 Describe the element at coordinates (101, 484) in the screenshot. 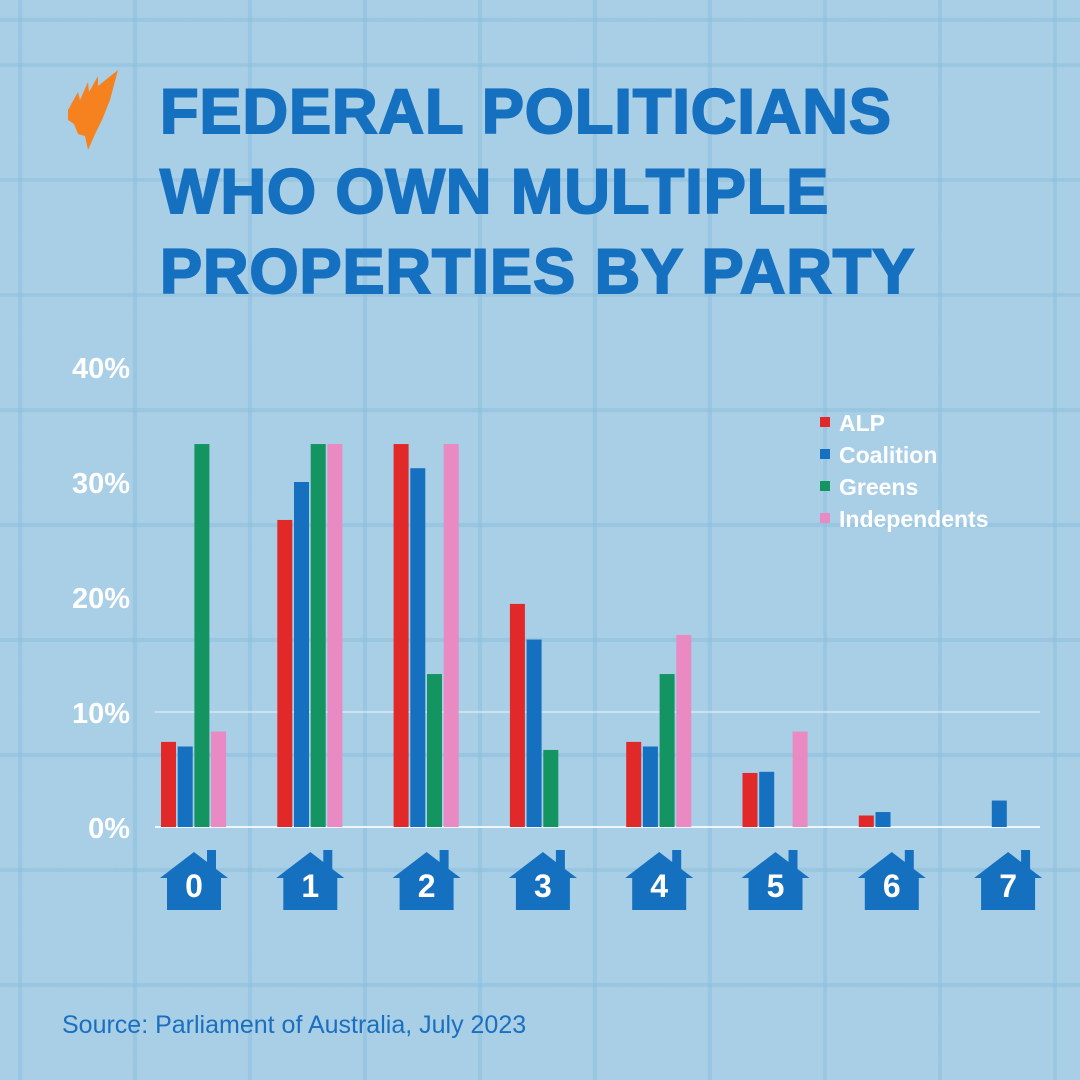

I see `y-tick-label: 30%` at that location.